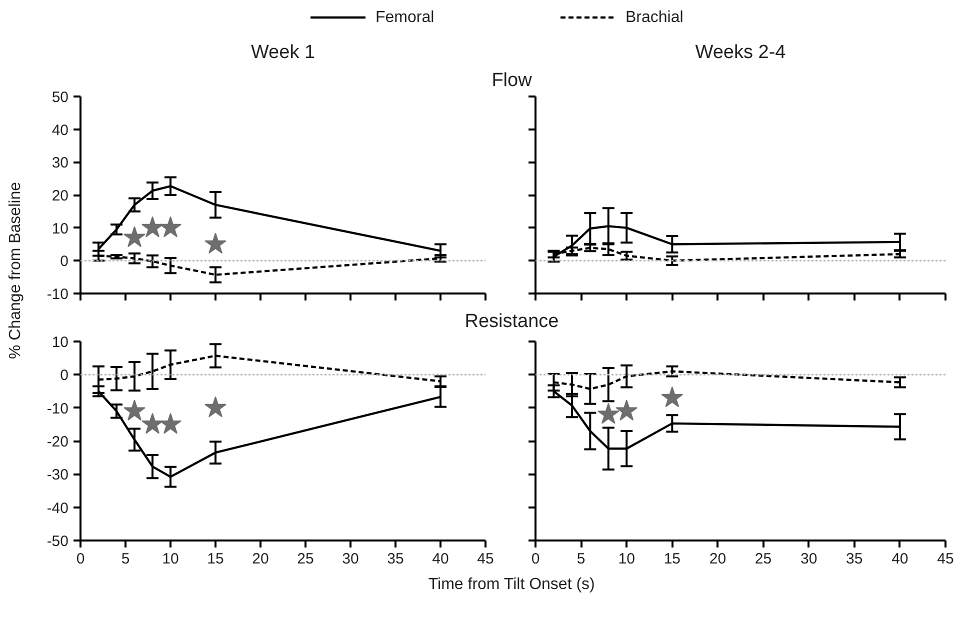  I want to click on chart-subtitle: Resistance, so click(511, 321).